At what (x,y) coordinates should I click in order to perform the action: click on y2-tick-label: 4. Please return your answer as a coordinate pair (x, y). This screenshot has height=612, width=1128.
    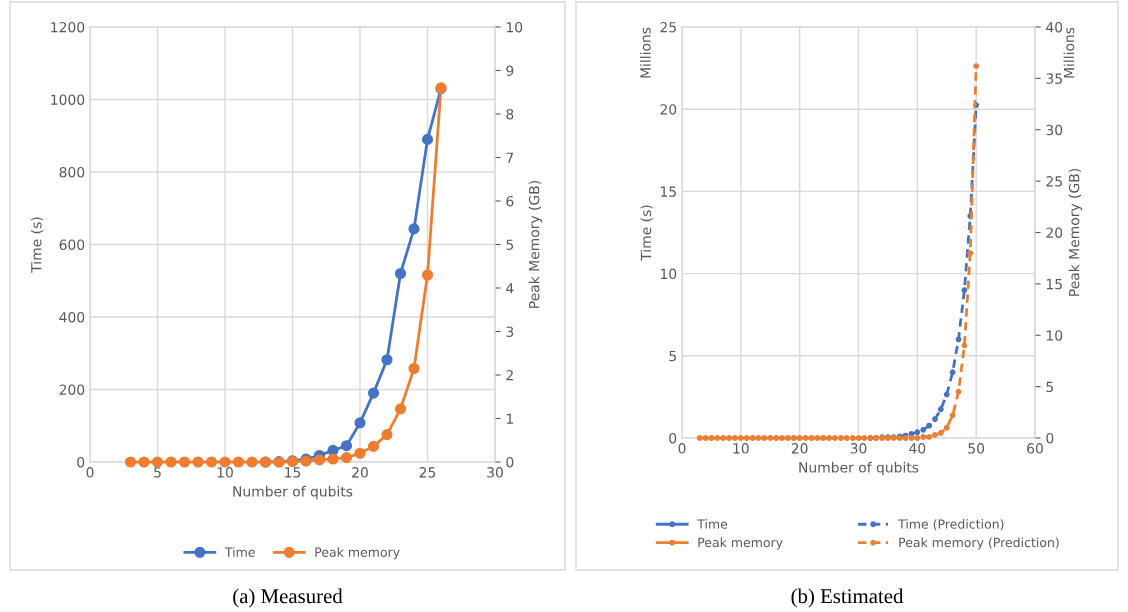
    Looking at the image, I should click on (510, 288).